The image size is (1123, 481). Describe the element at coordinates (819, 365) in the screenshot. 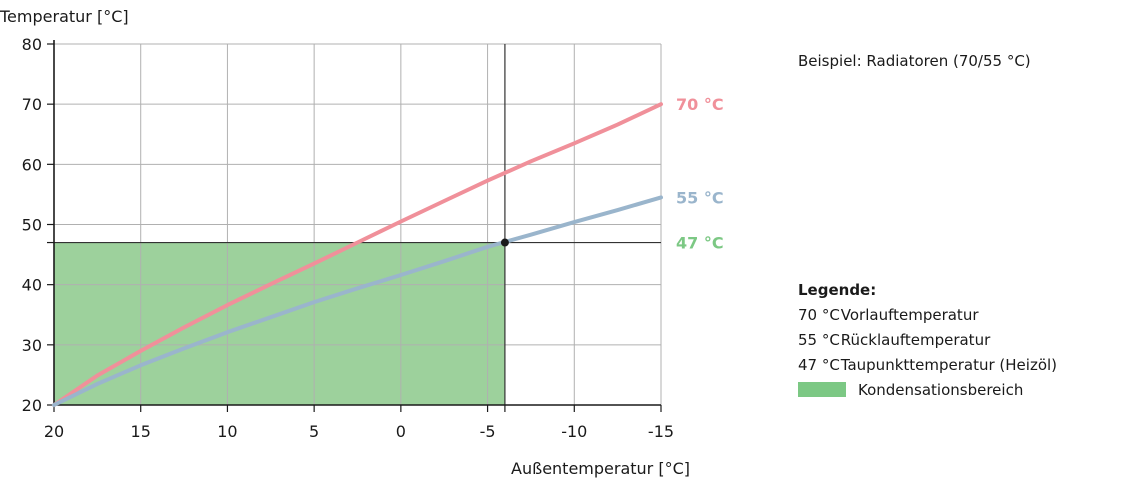

I see `legend-value: 47 °C` at that location.